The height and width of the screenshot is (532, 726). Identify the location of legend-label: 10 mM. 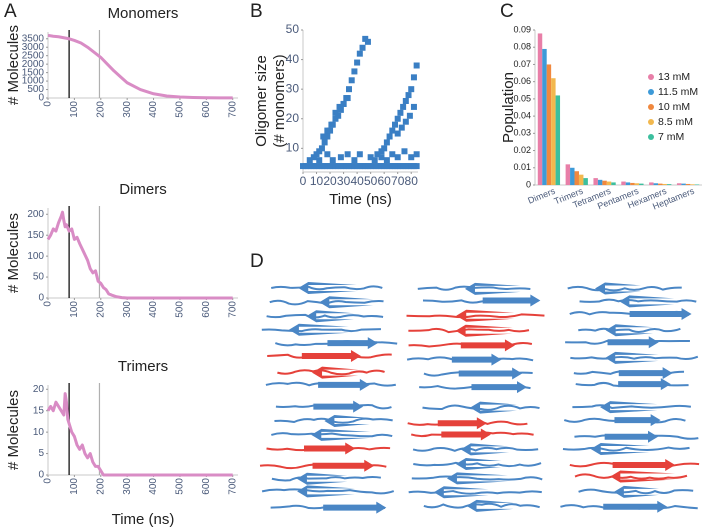
(674, 107).